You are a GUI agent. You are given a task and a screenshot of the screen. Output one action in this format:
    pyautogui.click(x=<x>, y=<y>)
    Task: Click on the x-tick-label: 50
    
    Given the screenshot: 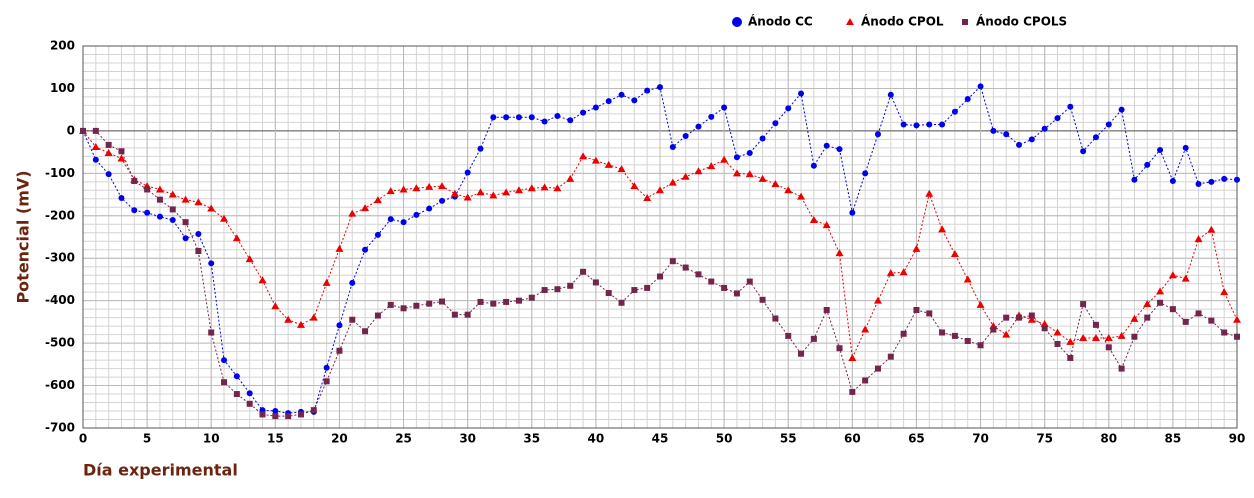 What is the action you would take?
    pyautogui.click(x=724, y=439)
    